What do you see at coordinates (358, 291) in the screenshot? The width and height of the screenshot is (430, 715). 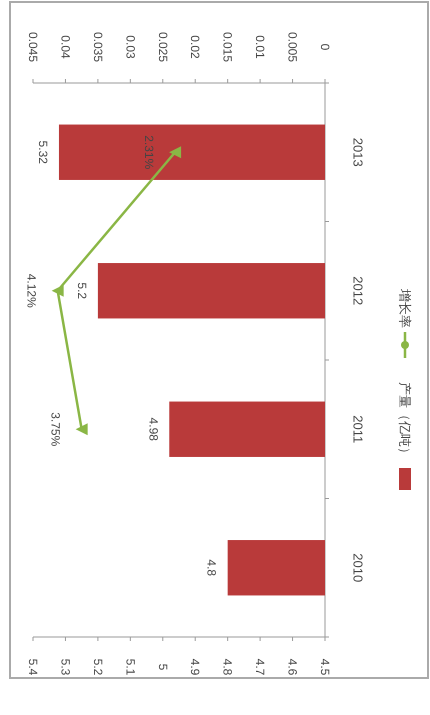 I see `y-tick-label: 2012` at bounding box center [358, 291].